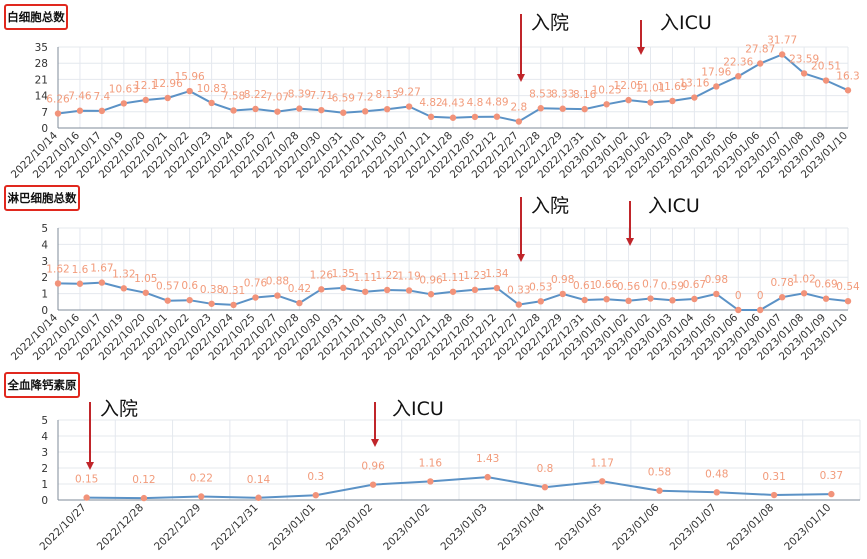  Describe the element at coordinates (321, 96) in the screenshot. I see `data-label: 7.71` at that location.